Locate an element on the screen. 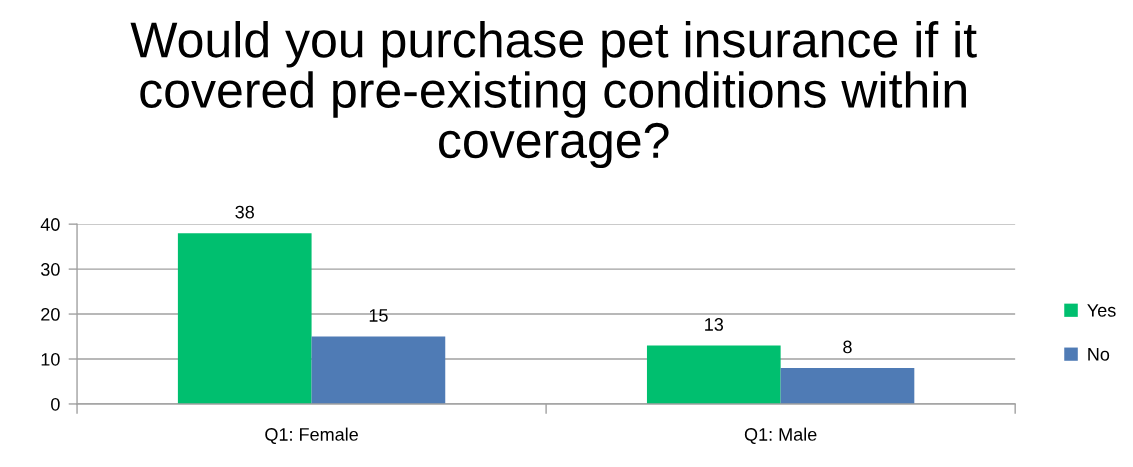  data-label: 38 is located at coordinates (244, 212).